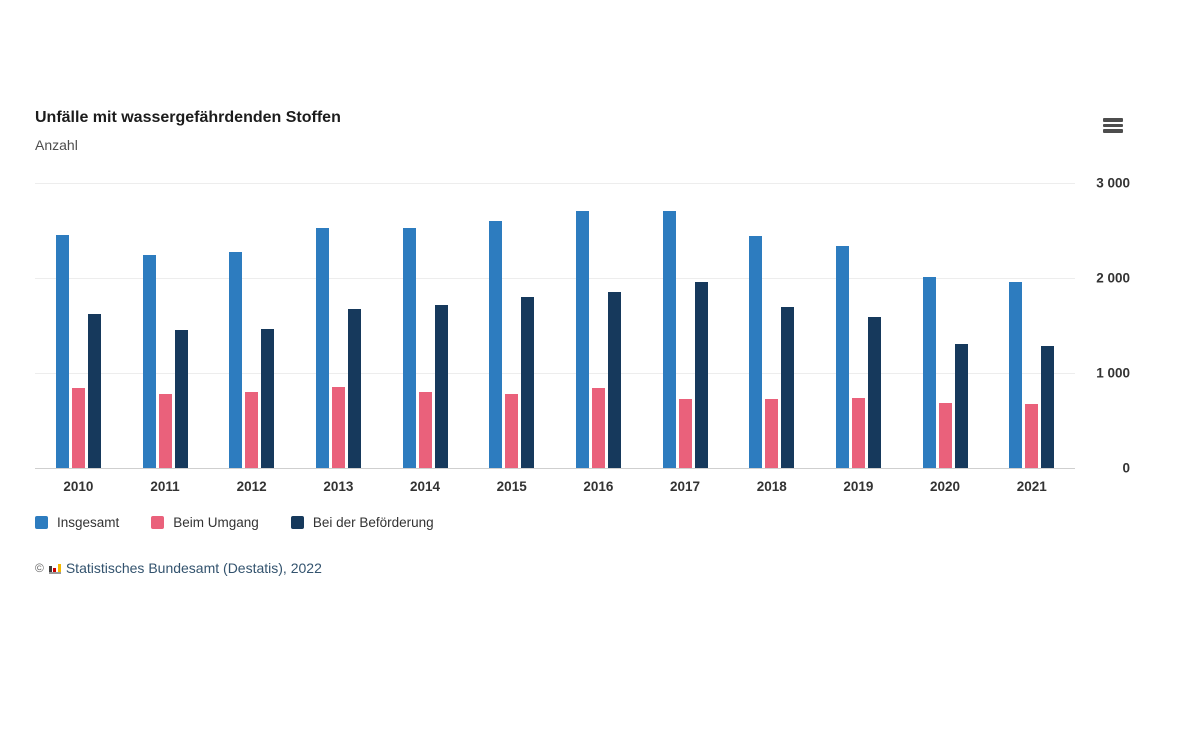 This screenshot has height=746, width=1200. What do you see at coordinates (772, 433) in the screenshot?
I see `bar-beim-umgang-2018` at bounding box center [772, 433].